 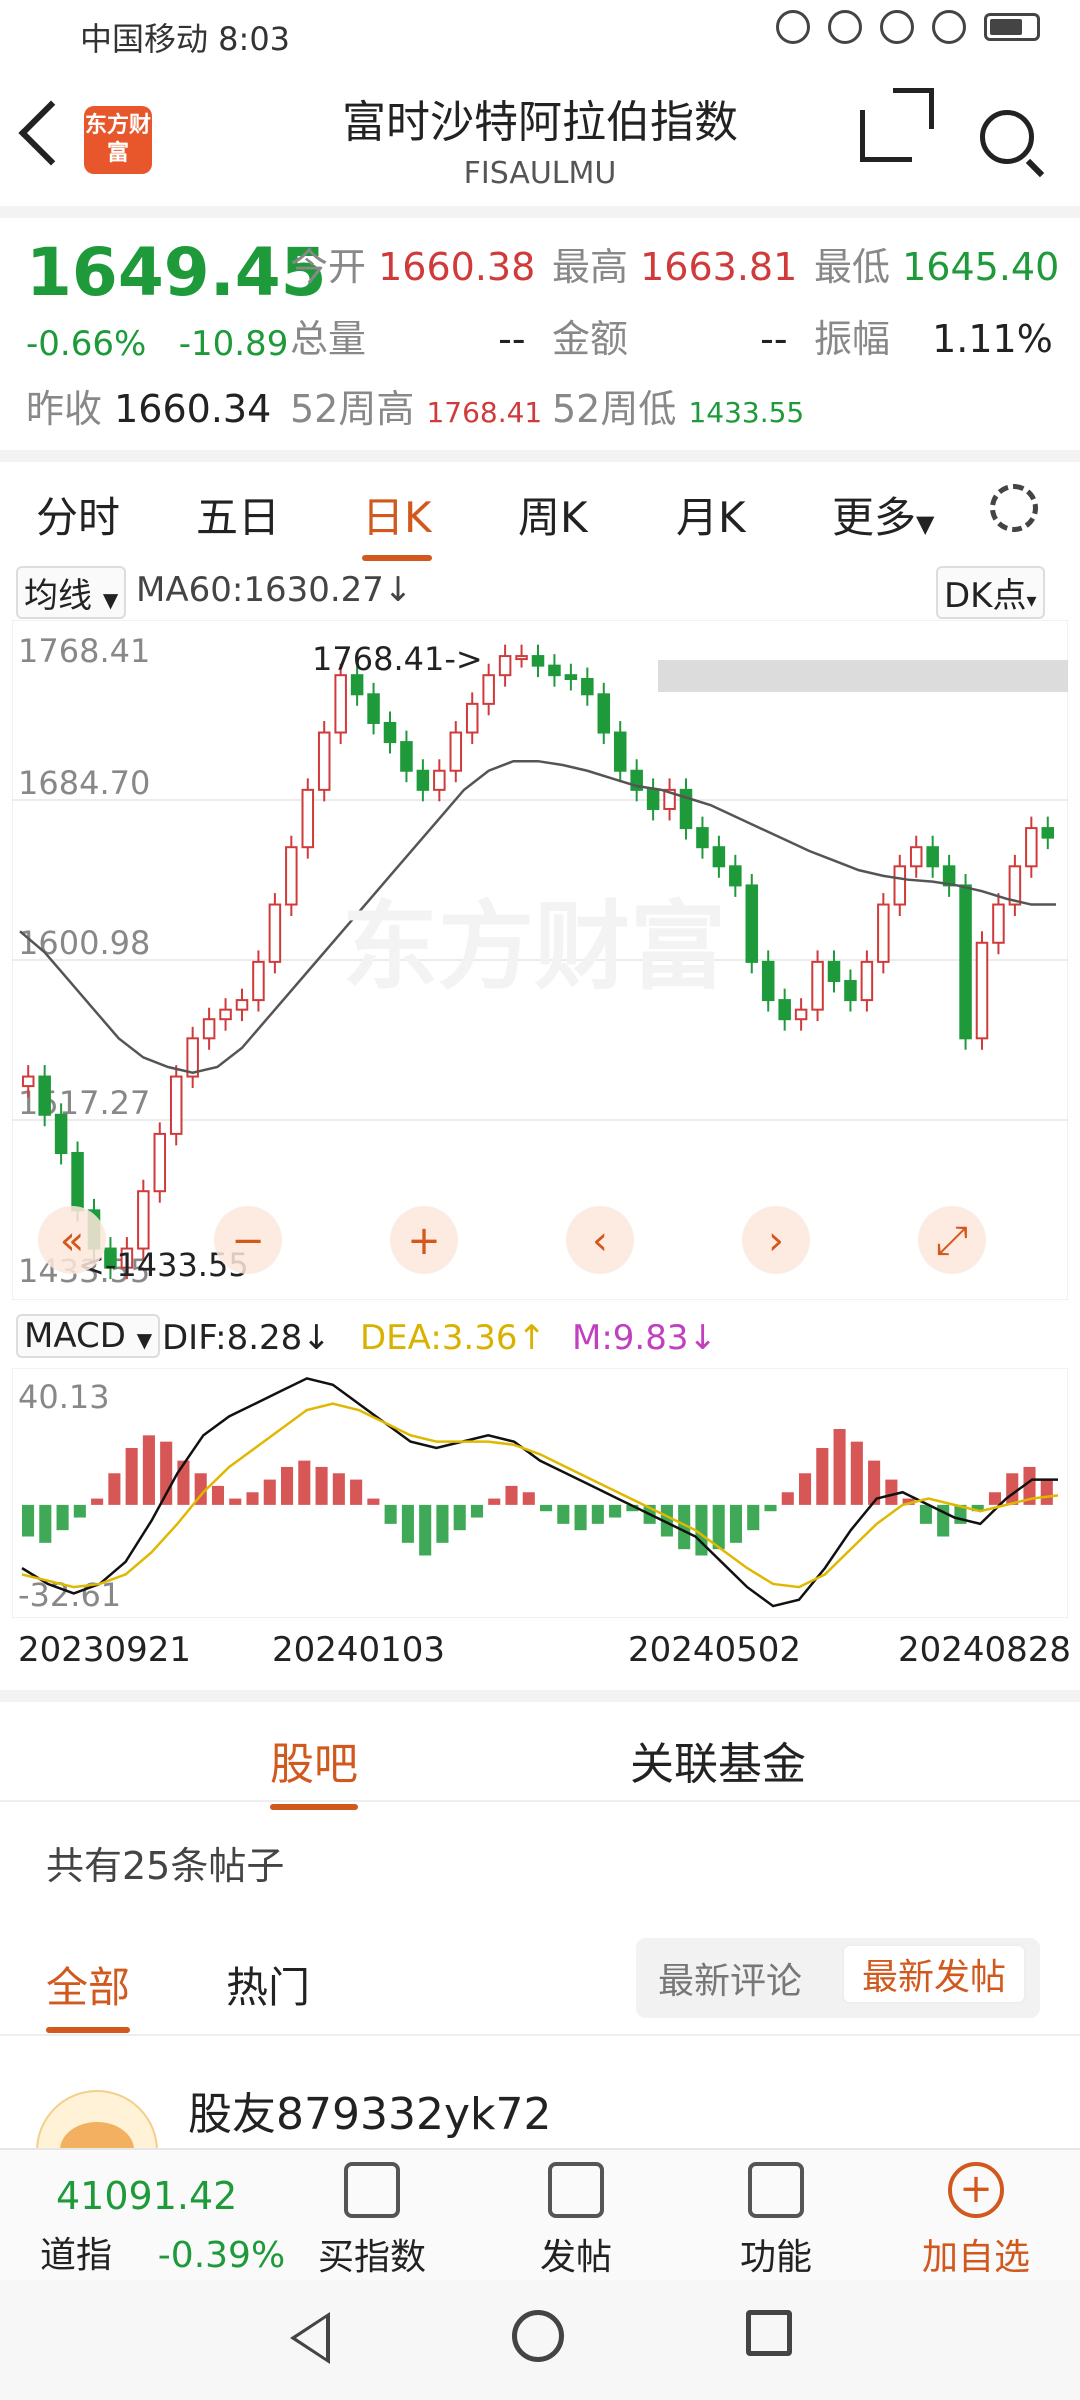 What do you see at coordinates (719, 267) in the screenshot?
I see `high-value: 1663.81` at bounding box center [719, 267].